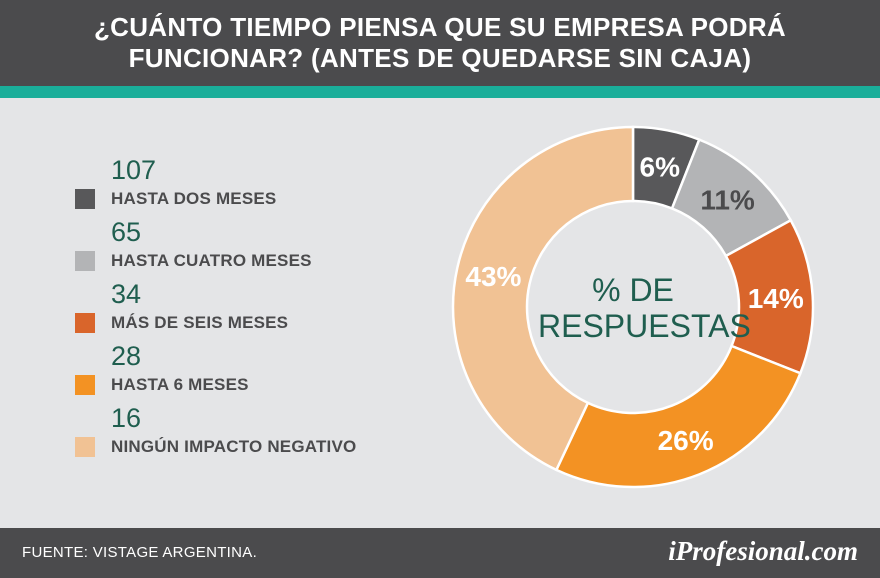 The height and width of the screenshot is (578, 880). I want to click on legend-item: 107 HASTA DOS MESES, so click(245, 187).